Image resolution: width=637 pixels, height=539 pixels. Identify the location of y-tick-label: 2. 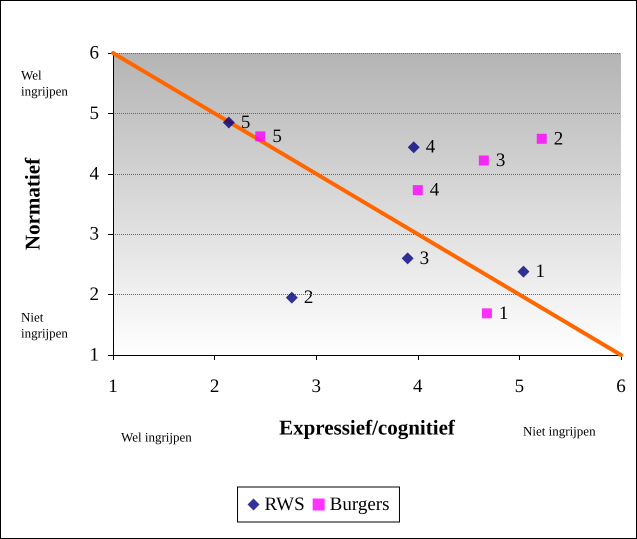
(94, 295).